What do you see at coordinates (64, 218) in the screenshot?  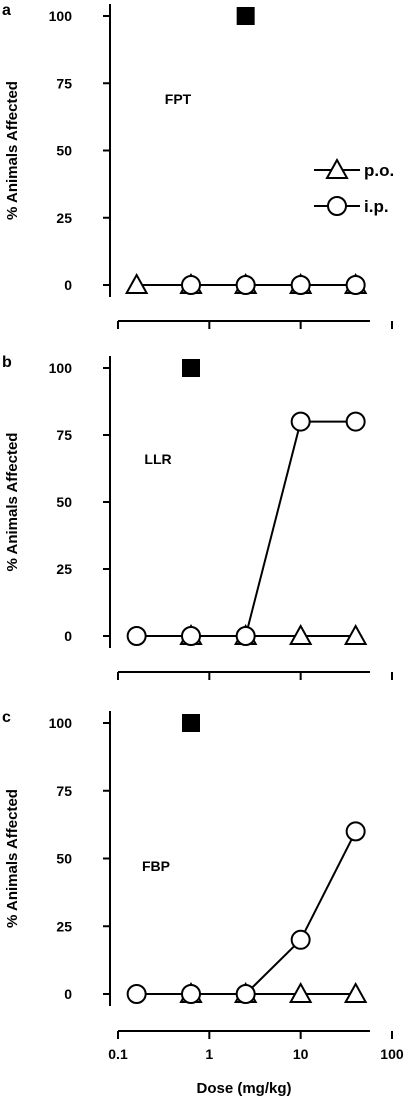 I see `panel-a-y-tick-label: 25` at bounding box center [64, 218].